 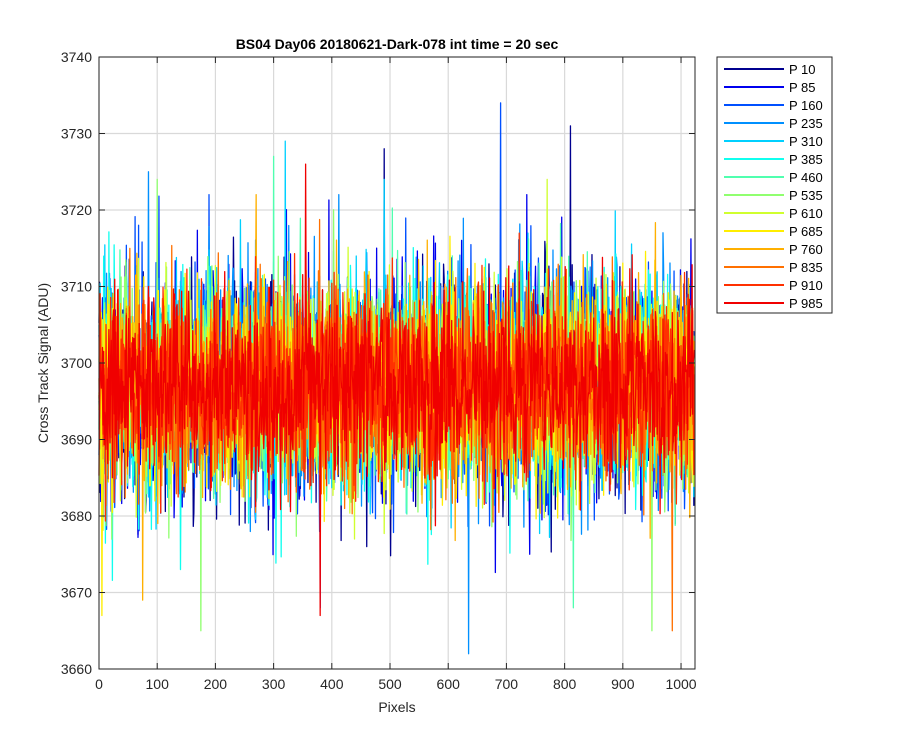 What do you see at coordinates (216, 684) in the screenshot?
I see `x-tick-label: 200` at bounding box center [216, 684].